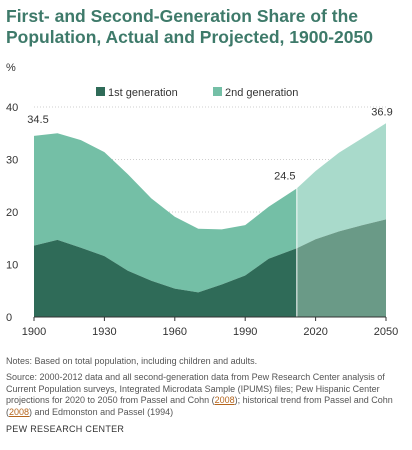  What do you see at coordinates (210, 318) in the screenshot?
I see `axes` at bounding box center [210, 318].